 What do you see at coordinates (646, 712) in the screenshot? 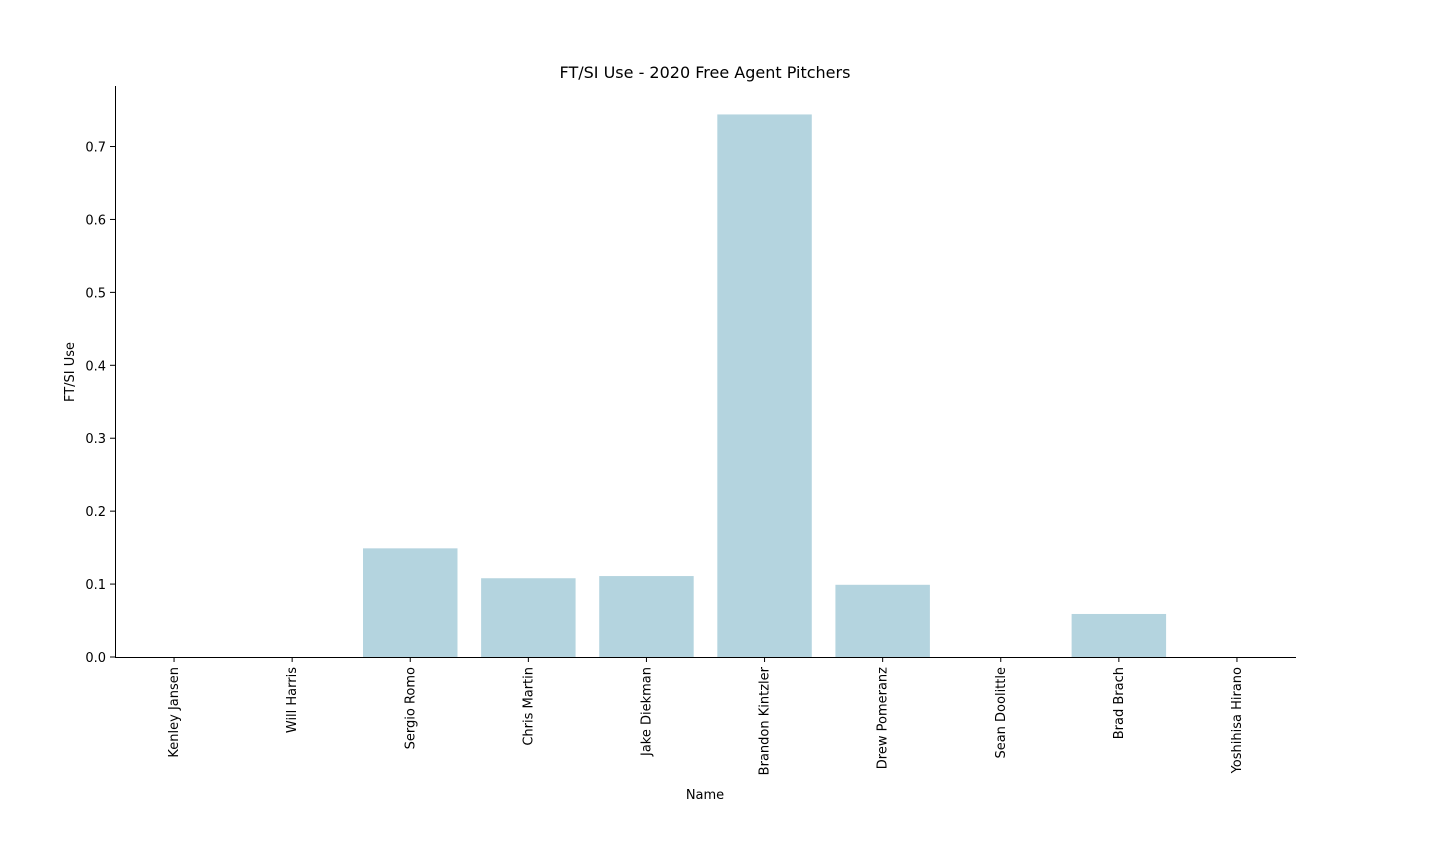
I see `x-tick-label: Jake Diekman` at bounding box center [646, 712].